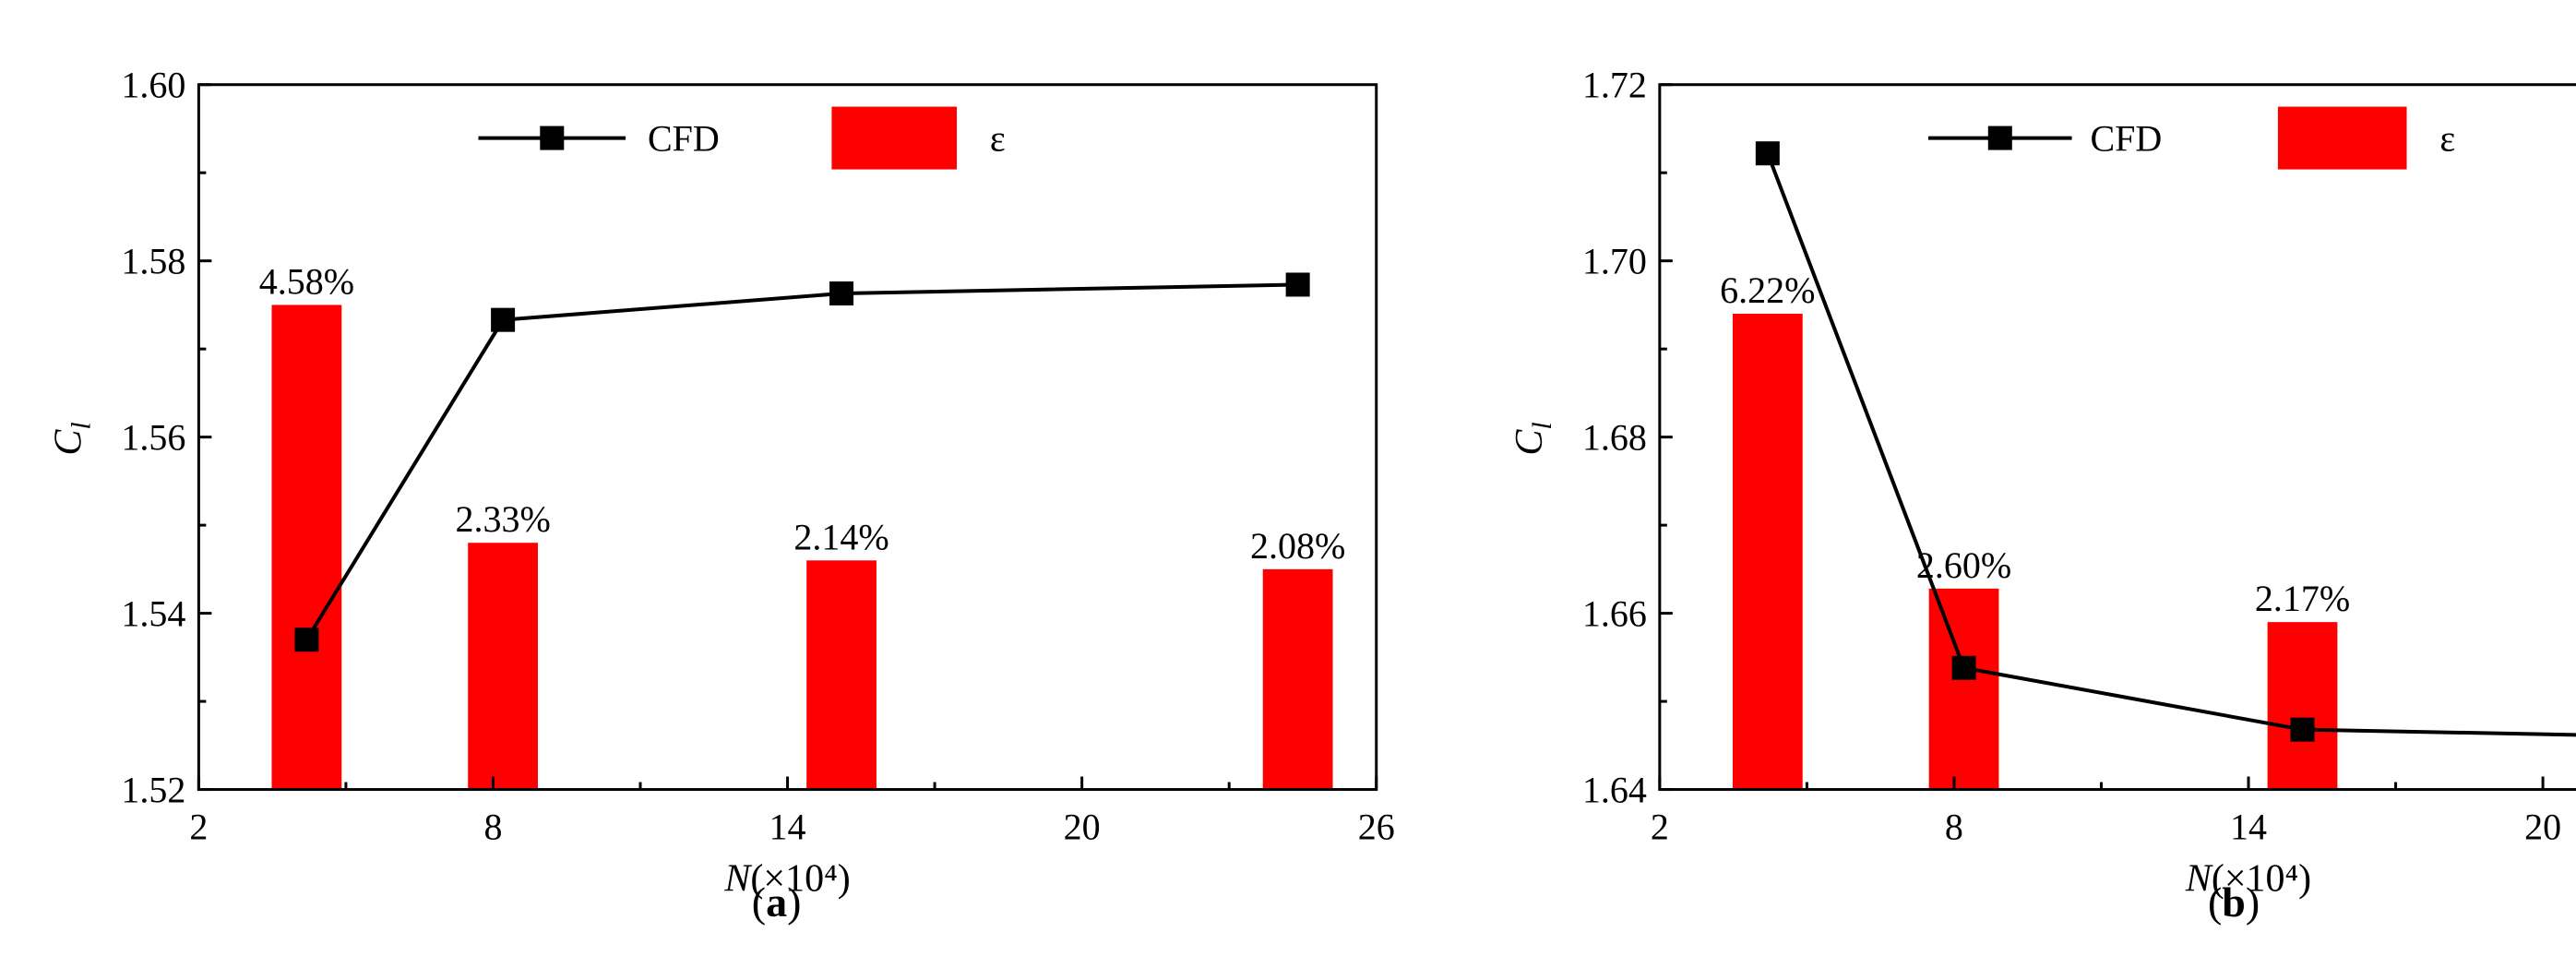  What do you see at coordinates (1614, 438) in the screenshot?
I see `y-tick-label-2: 1.68` at bounding box center [1614, 438].